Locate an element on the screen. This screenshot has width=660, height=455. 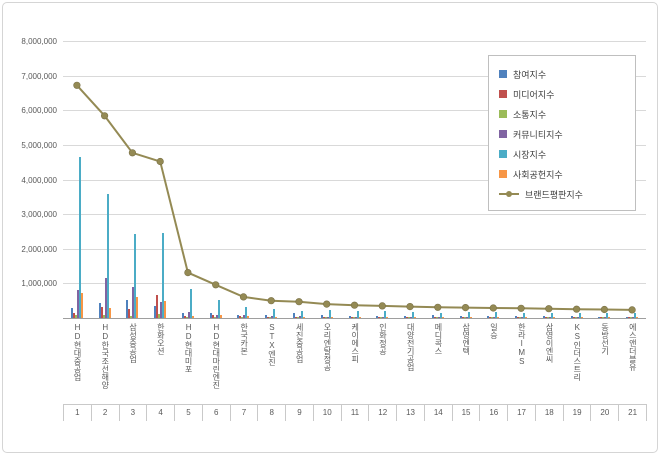
x-axis-rank-label: 7 is located at coordinates (243, 413).